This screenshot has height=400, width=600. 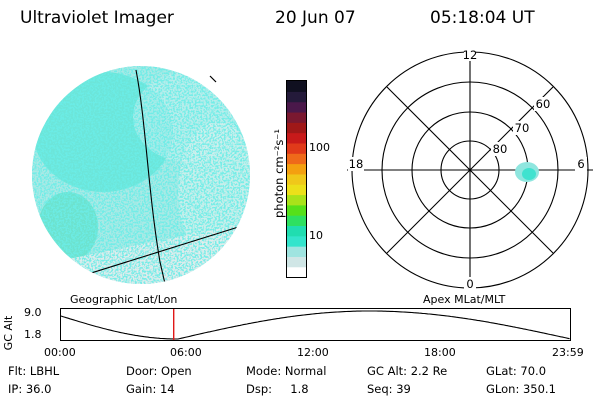 I want to click on time-tick-1200: 12:00, so click(x=313, y=352).